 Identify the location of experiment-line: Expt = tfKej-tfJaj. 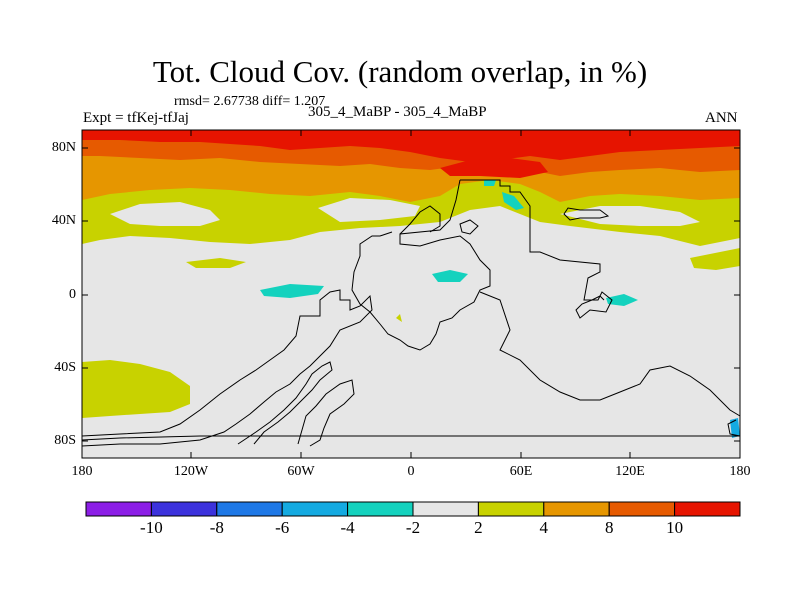
(136, 118).